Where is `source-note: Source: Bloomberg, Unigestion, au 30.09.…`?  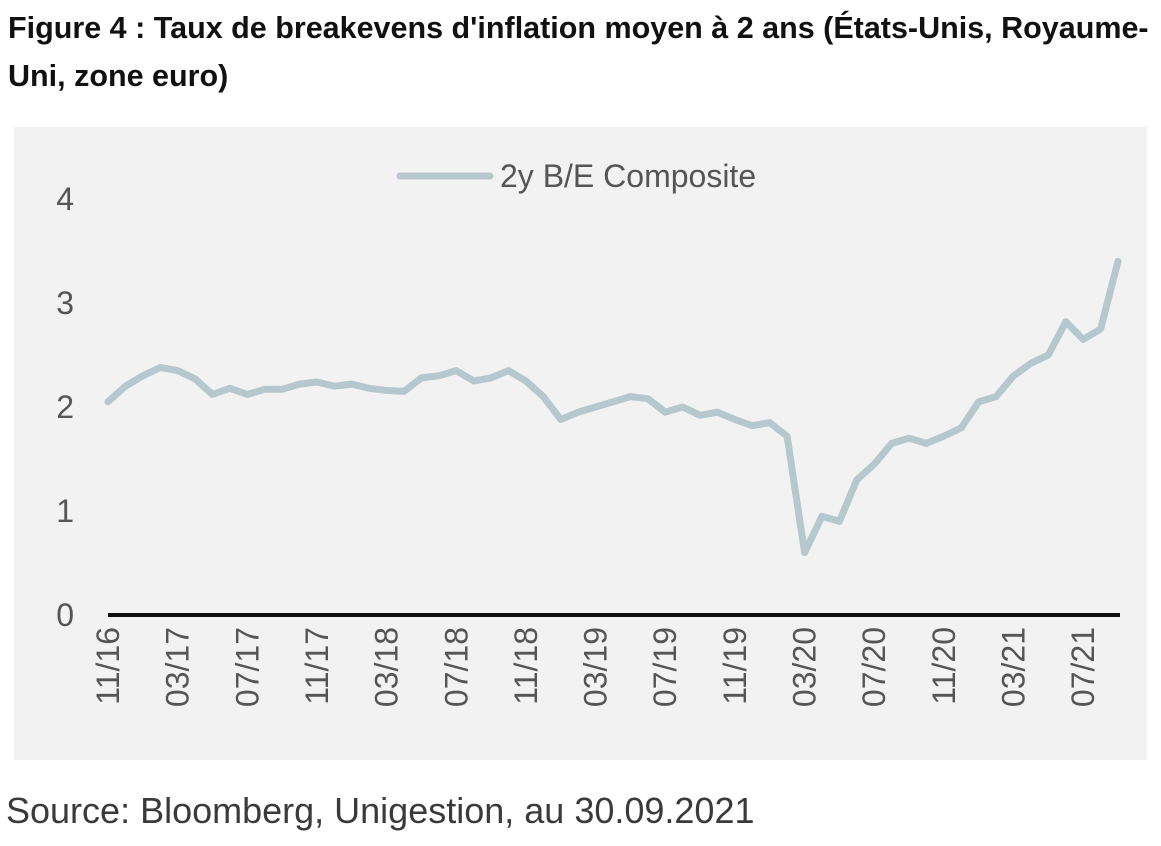
source-note: Source: Bloomberg, Unigestion, au 30.09.… is located at coordinates (380, 810).